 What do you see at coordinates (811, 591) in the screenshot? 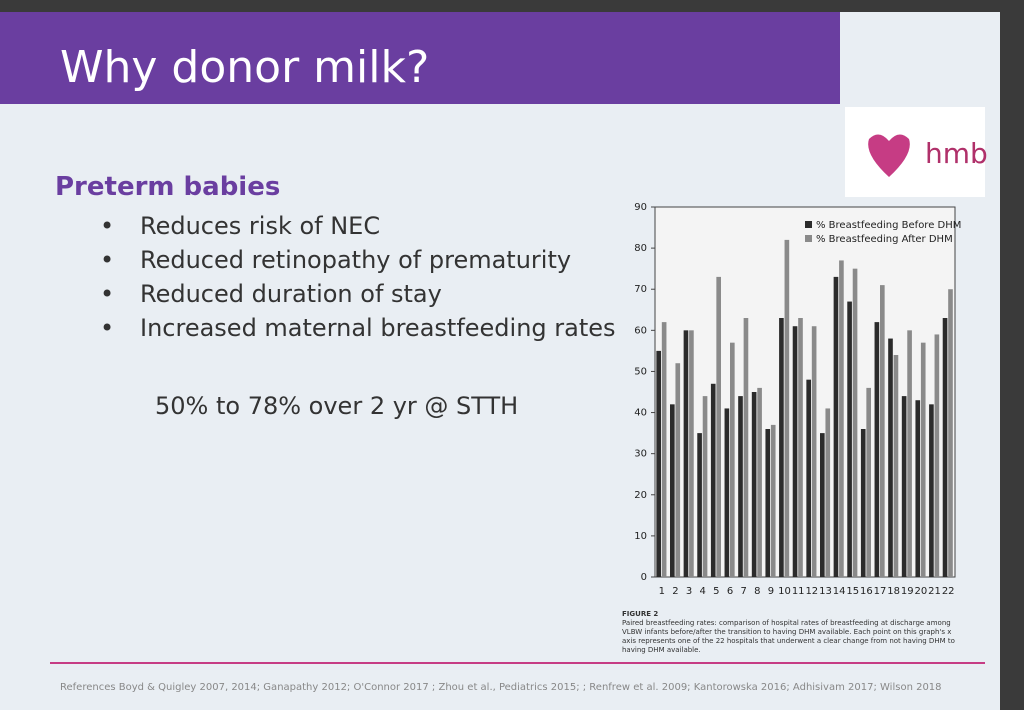
I see `x-tick-label: 12` at bounding box center [811, 591].